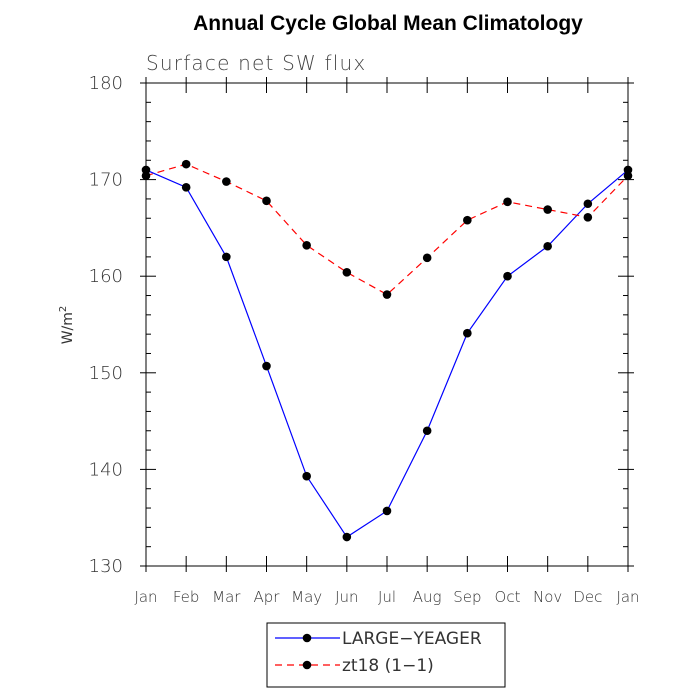 This screenshot has width=700, height=700. I want to click on x-tick-labels: Jan Feb Mar Apr May Jun Jul Aug Sep Oct Nov Dec Jan, so click(386, 597).